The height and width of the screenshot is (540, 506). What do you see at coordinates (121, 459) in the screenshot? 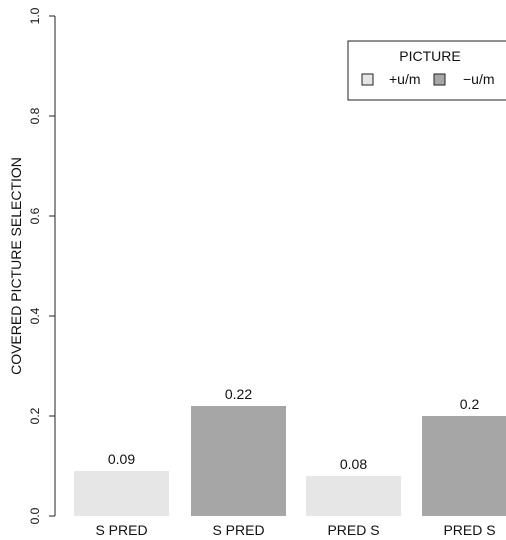
I see `bar-value-label: 0.09` at bounding box center [121, 459].